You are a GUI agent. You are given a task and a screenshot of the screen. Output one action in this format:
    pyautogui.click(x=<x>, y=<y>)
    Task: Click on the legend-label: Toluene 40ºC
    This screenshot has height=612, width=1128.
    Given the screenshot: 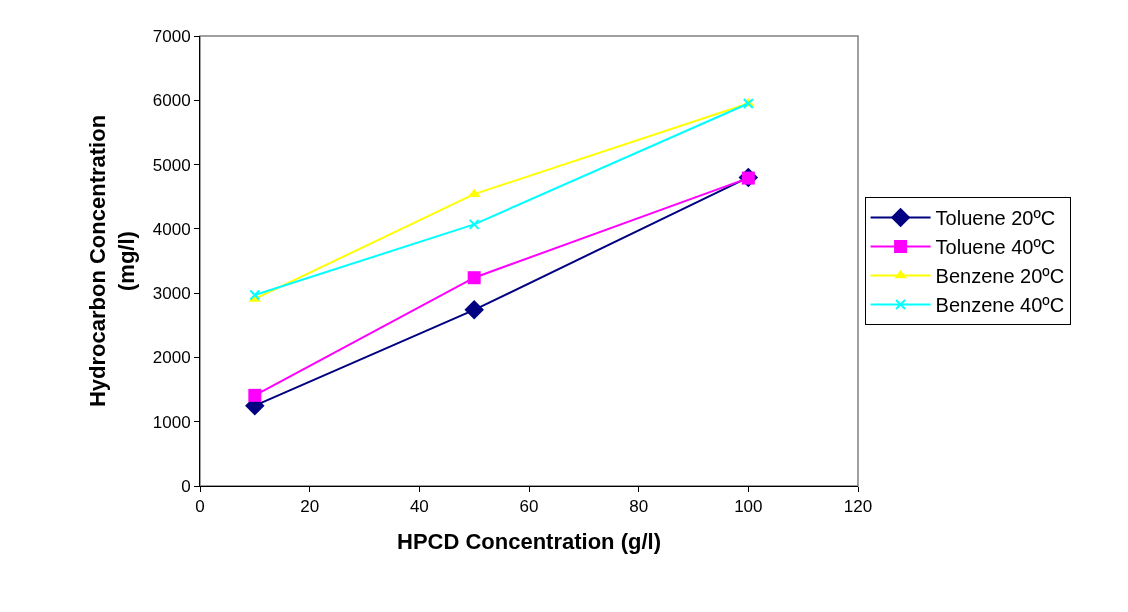 What is the action you would take?
    pyautogui.click(x=995, y=247)
    